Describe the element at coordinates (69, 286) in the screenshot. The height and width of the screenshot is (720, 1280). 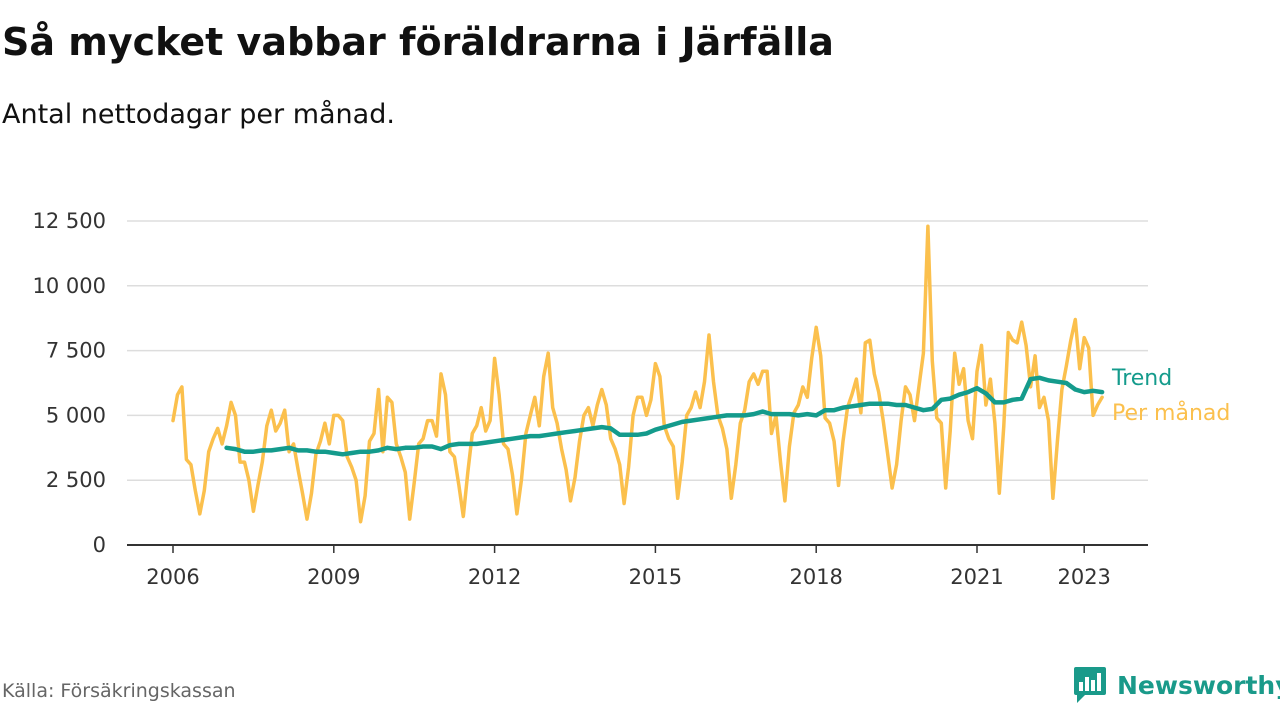
I see `y-tick-label: 10 000` at that location.